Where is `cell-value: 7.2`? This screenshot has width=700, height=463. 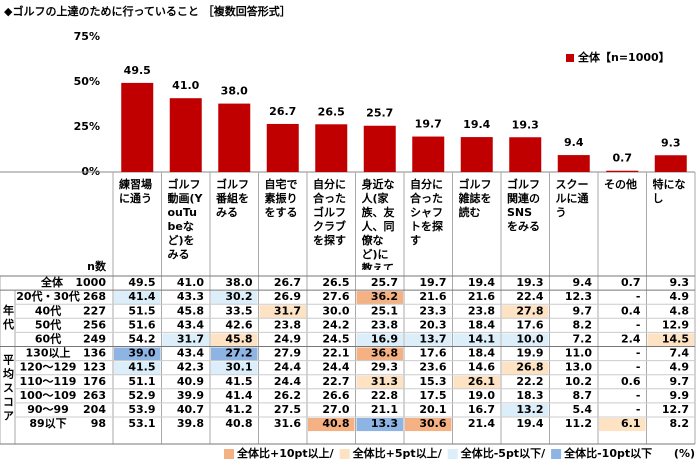
cell-value: 7.2 is located at coordinates (583, 338).